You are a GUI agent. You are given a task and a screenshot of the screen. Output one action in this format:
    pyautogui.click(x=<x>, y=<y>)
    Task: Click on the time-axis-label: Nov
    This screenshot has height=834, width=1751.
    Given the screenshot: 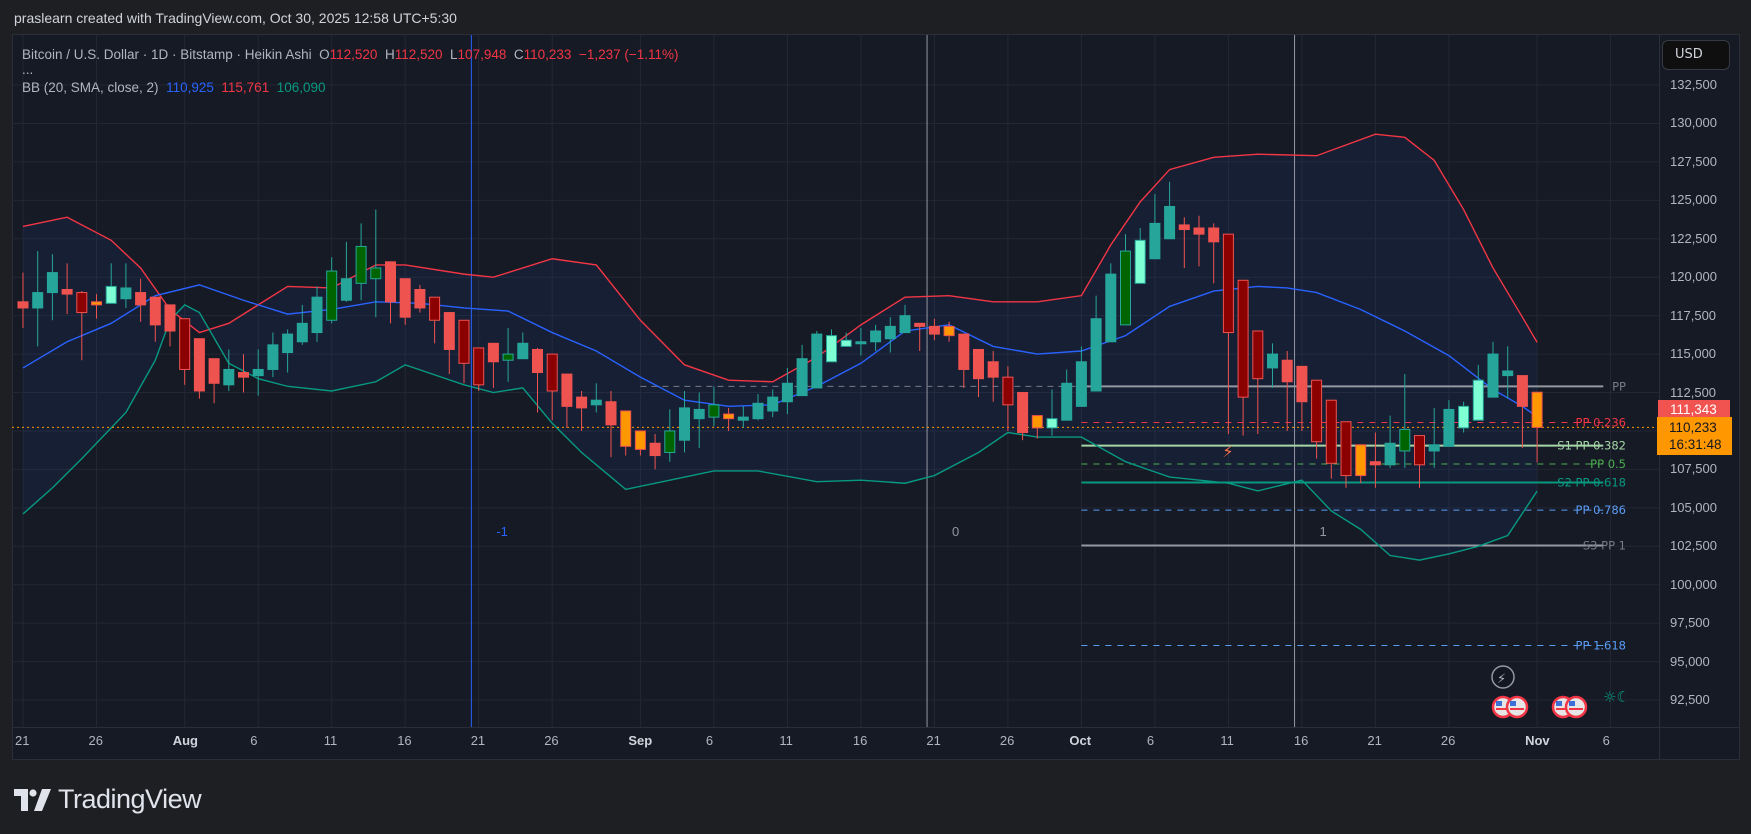 What is the action you would take?
    pyautogui.click(x=1537, y=740)
    